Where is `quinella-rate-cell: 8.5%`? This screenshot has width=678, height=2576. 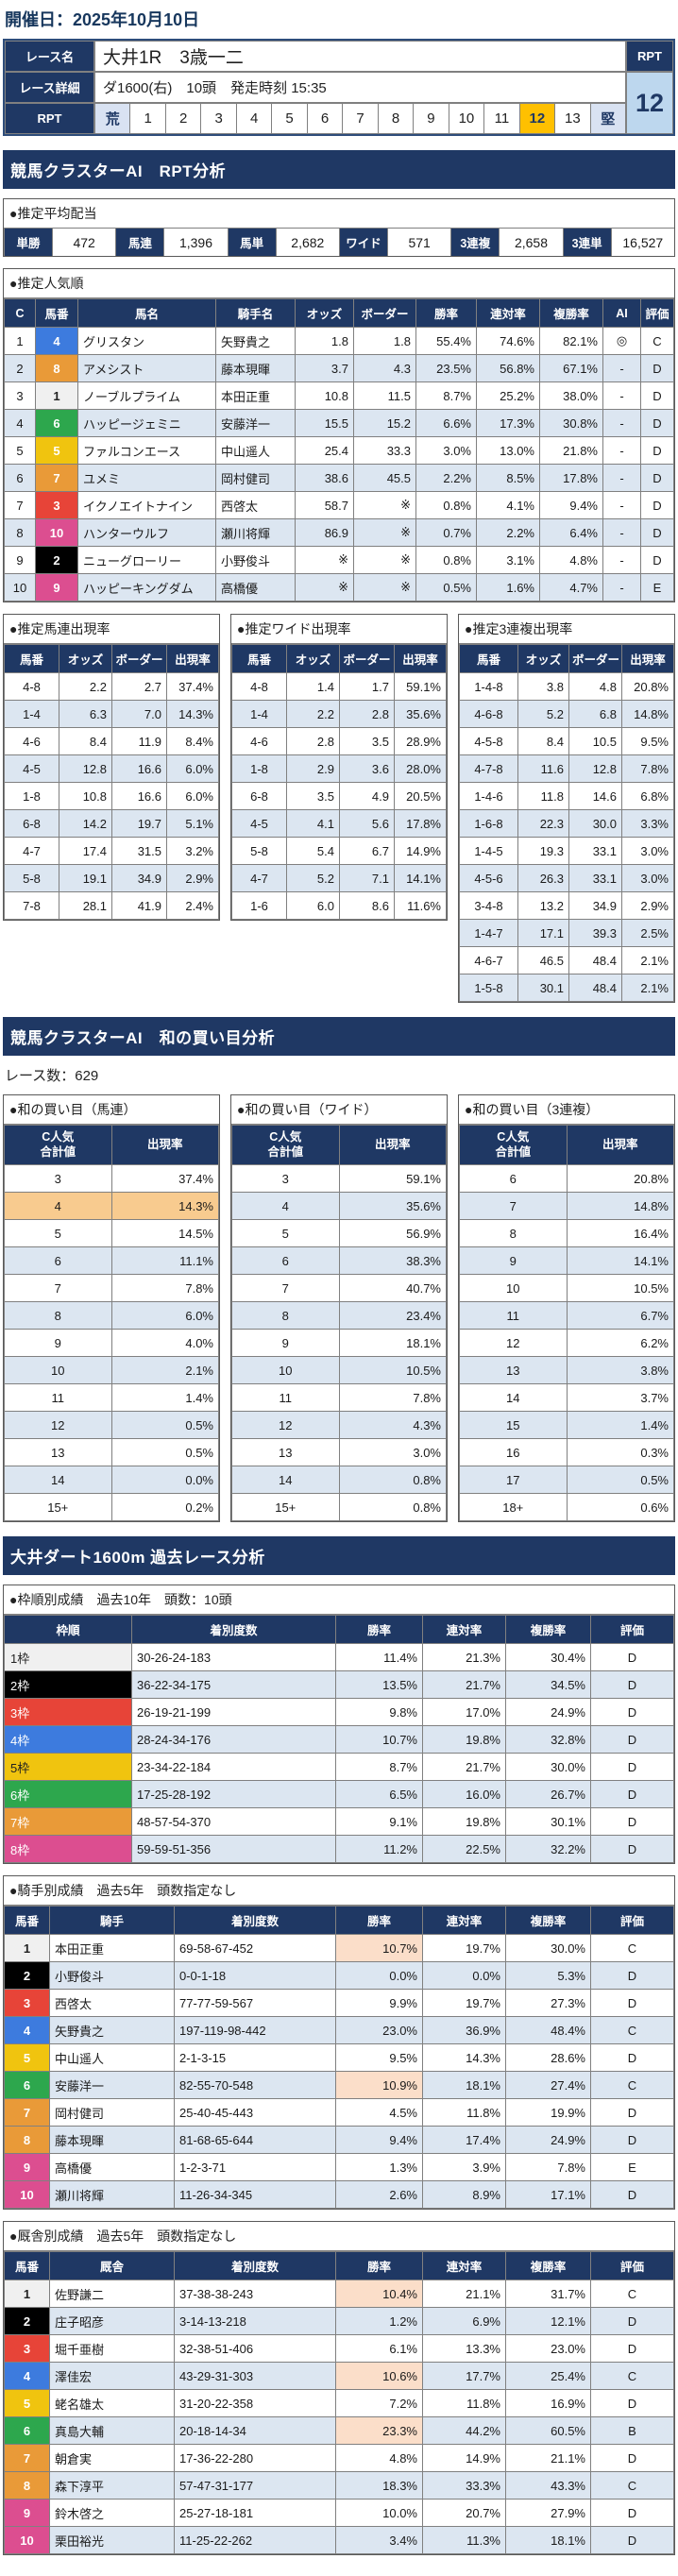
quinella-rate-cell: 8.5% is located at coordinates (508, 478).